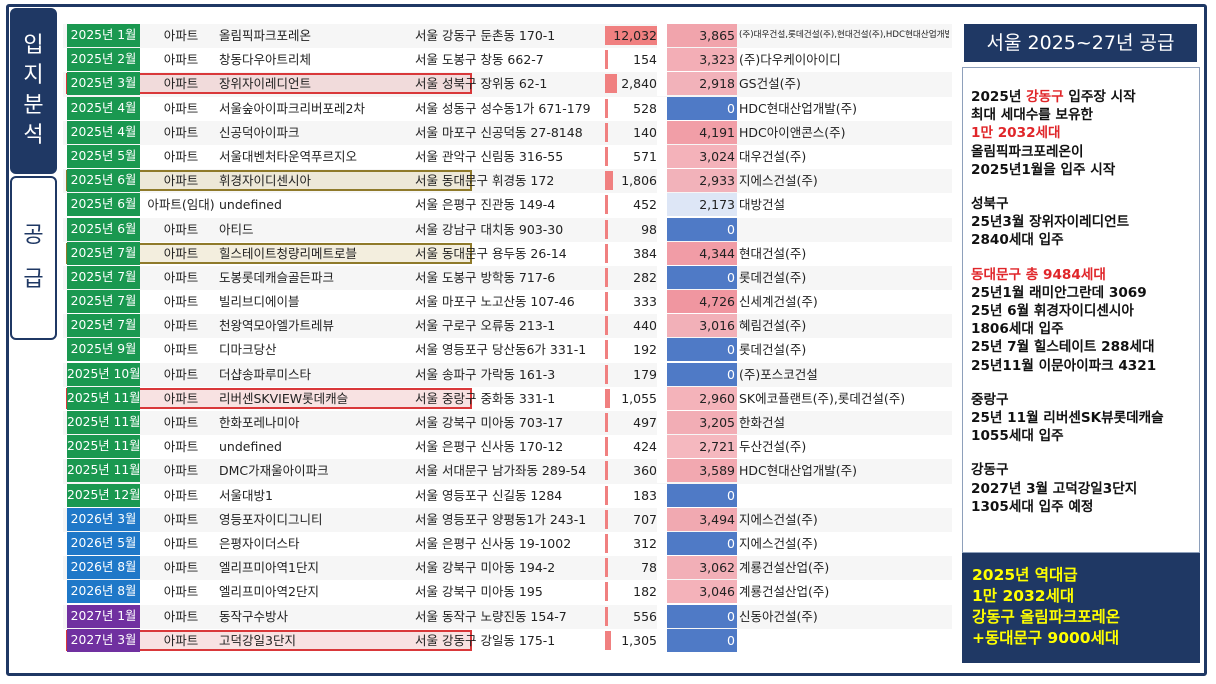  I want to click on move-in-date-cell: 2025년 7월, so click(103, 326).